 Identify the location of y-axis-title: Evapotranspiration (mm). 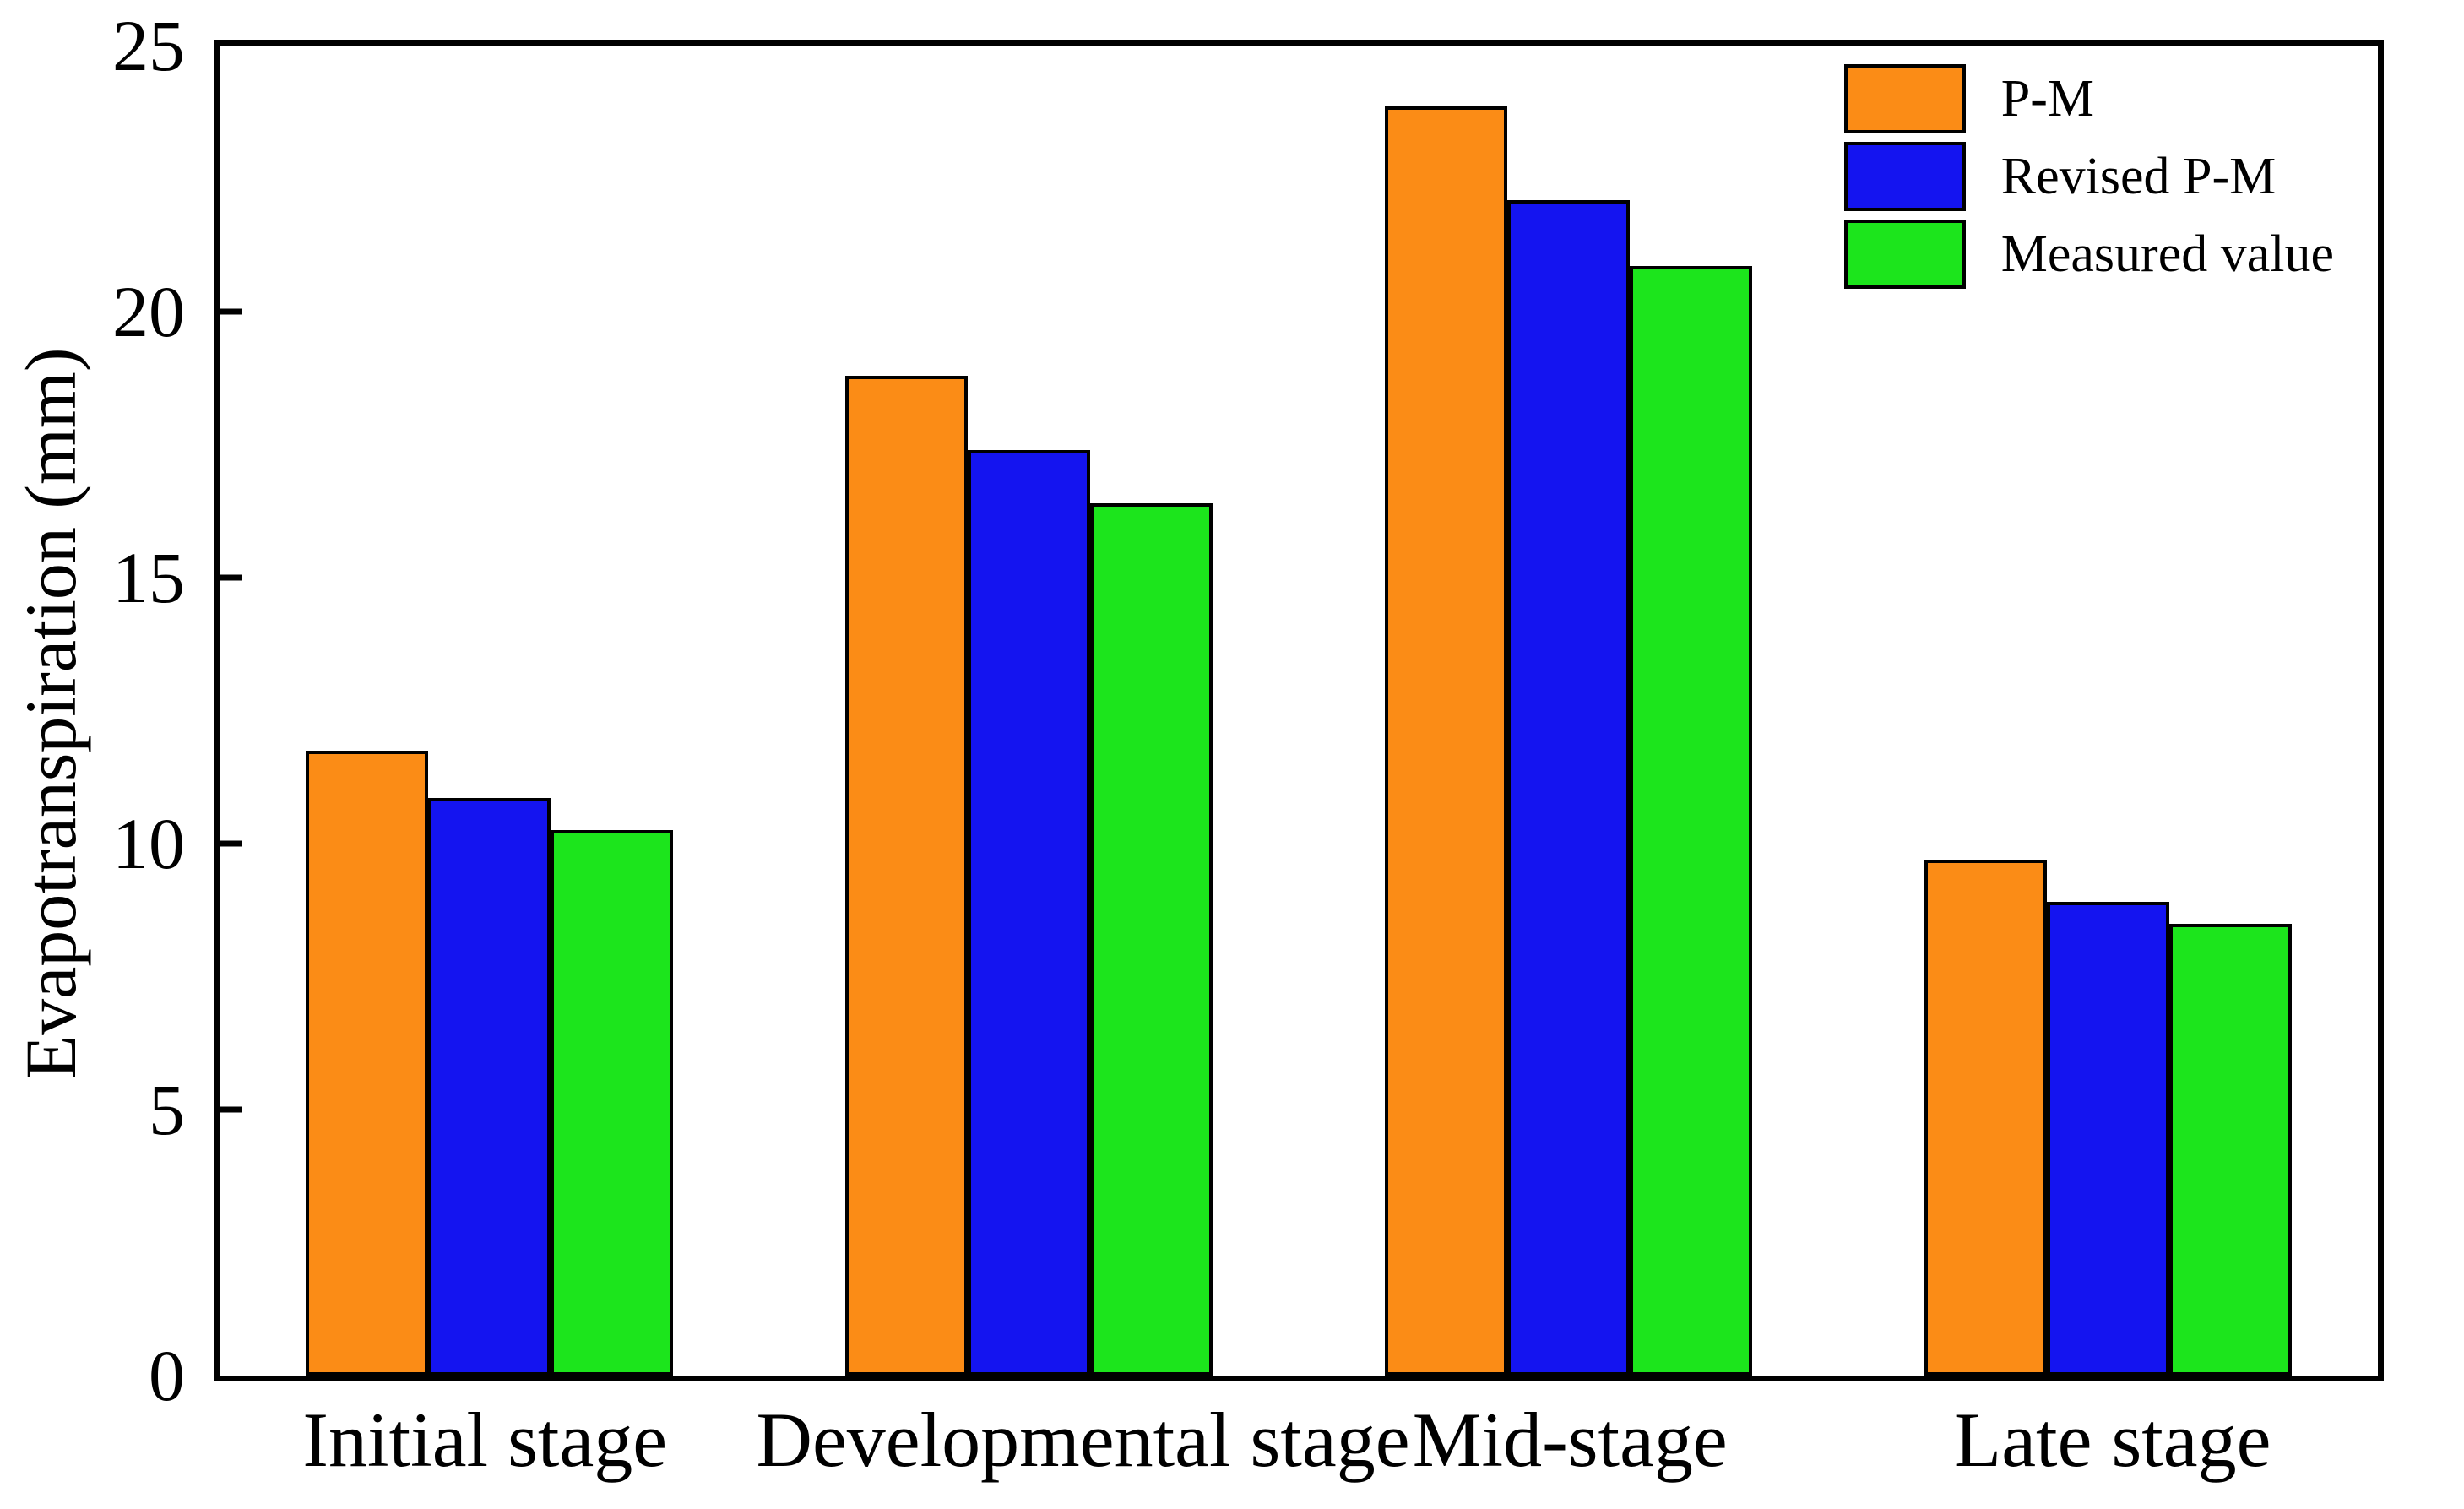
(50, 713).